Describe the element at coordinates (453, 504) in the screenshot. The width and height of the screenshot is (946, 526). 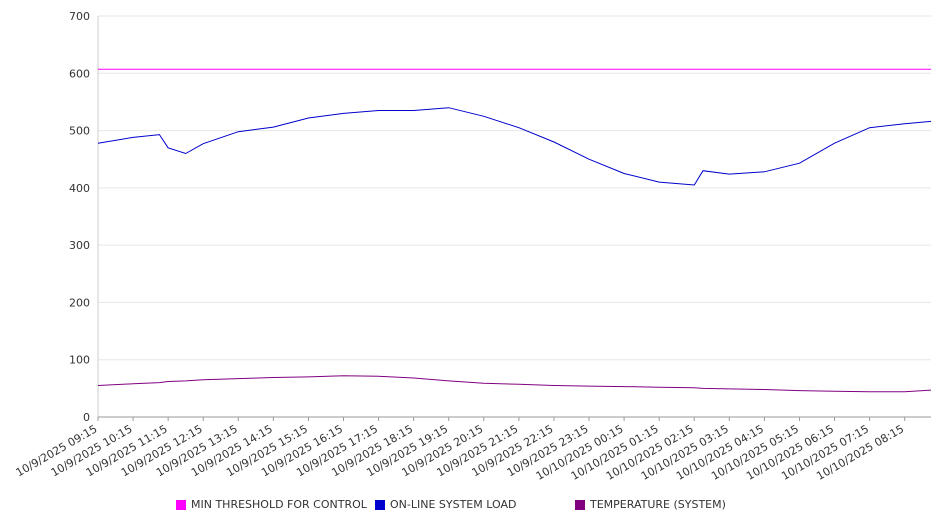
I see `legend-label-system-load: ON-LINE SYSTEM LOAD` at that location.